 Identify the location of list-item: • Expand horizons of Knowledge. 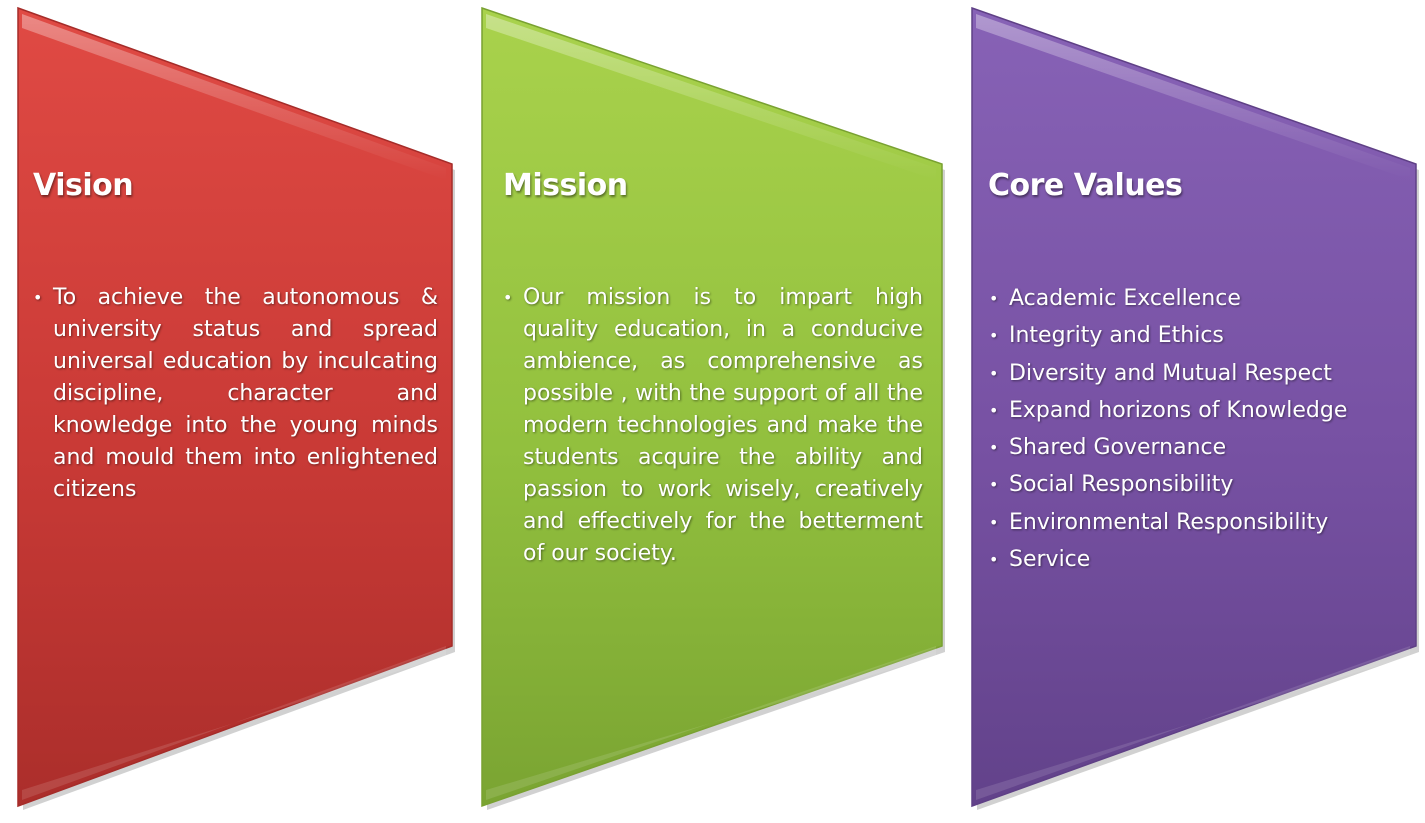
(1194, 410).